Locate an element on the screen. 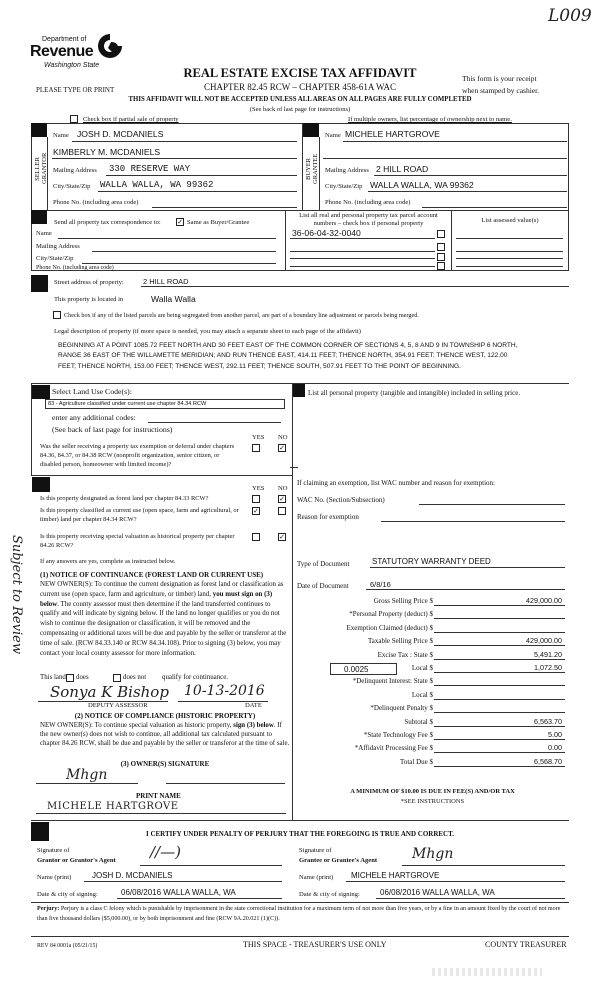 The image size is (600, 984). exemption-reason-input is located at coordinates (473, 521).